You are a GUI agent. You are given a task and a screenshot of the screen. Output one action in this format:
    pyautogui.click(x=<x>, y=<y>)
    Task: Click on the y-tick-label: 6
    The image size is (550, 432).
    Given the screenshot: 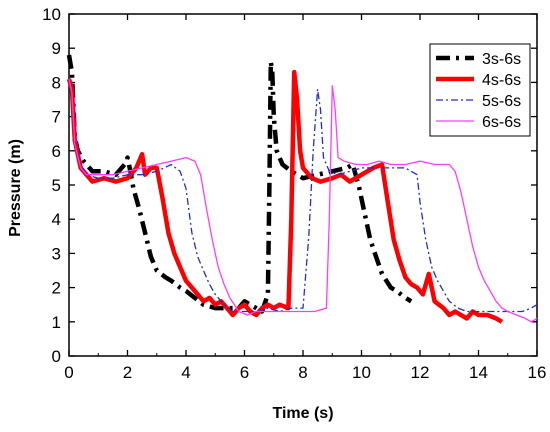 What is the action you would take?
    pyautogui.click(x=56, y=151)
    